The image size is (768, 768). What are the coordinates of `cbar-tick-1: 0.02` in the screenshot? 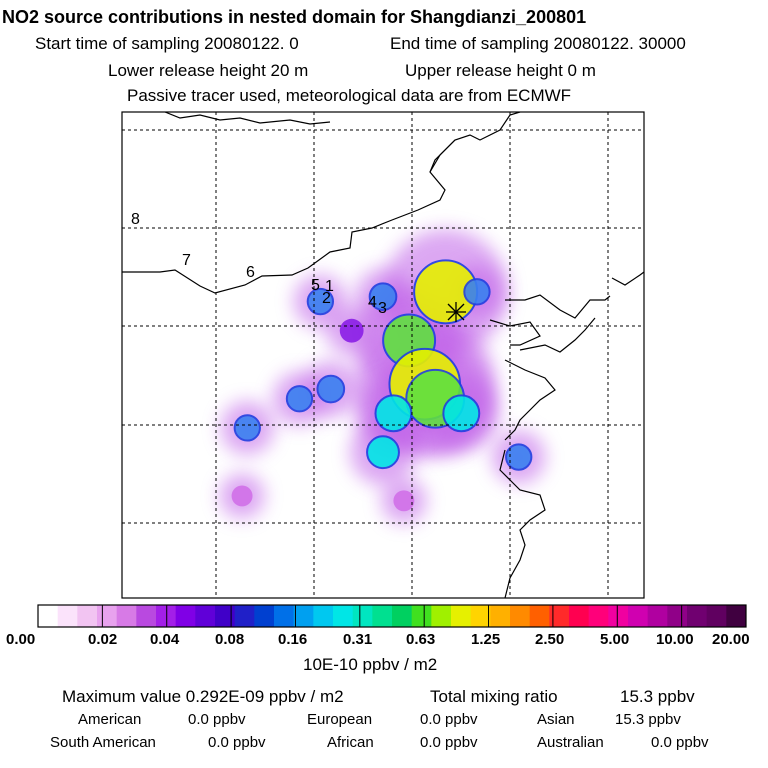 It's located at (103, 639).